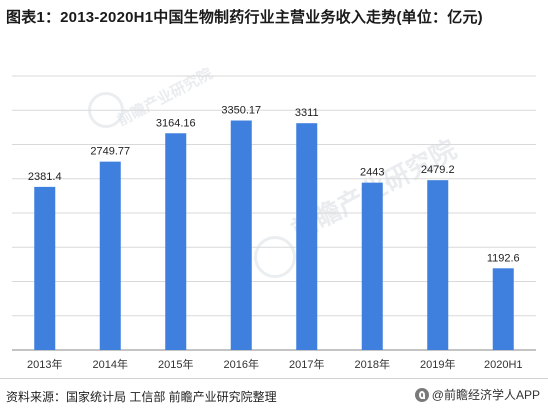 This screenshot has height=420, width=548. What do you see at coordinates (421, 394) in the screenshot?
I see `brand-logo-icon` at bounding box center [421, 394].